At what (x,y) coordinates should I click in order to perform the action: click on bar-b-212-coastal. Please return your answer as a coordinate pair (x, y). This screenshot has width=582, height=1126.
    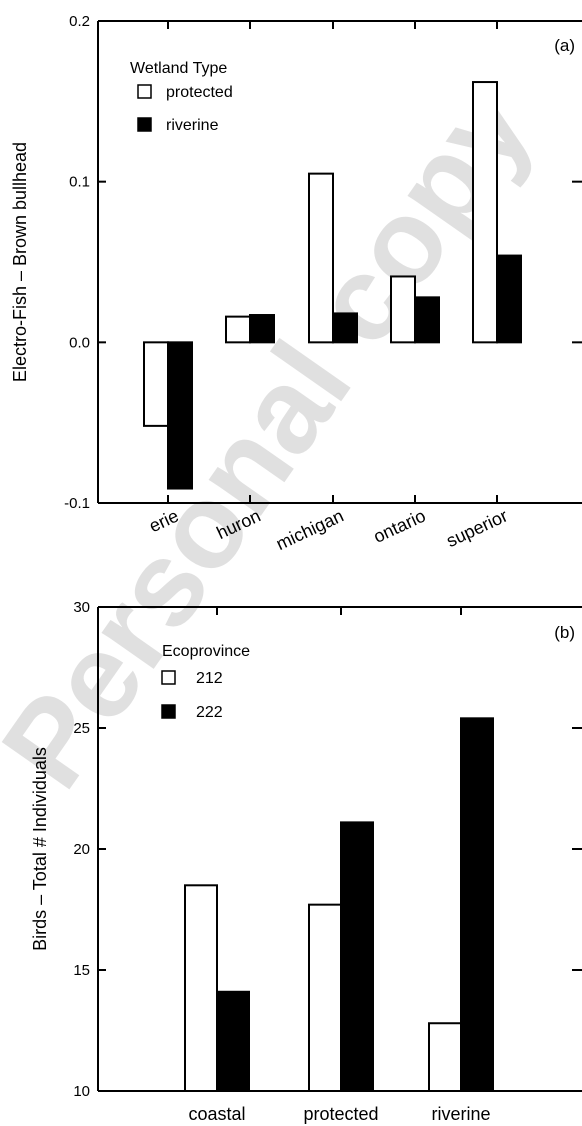
    Looking at the image, I should click on (201, 988).